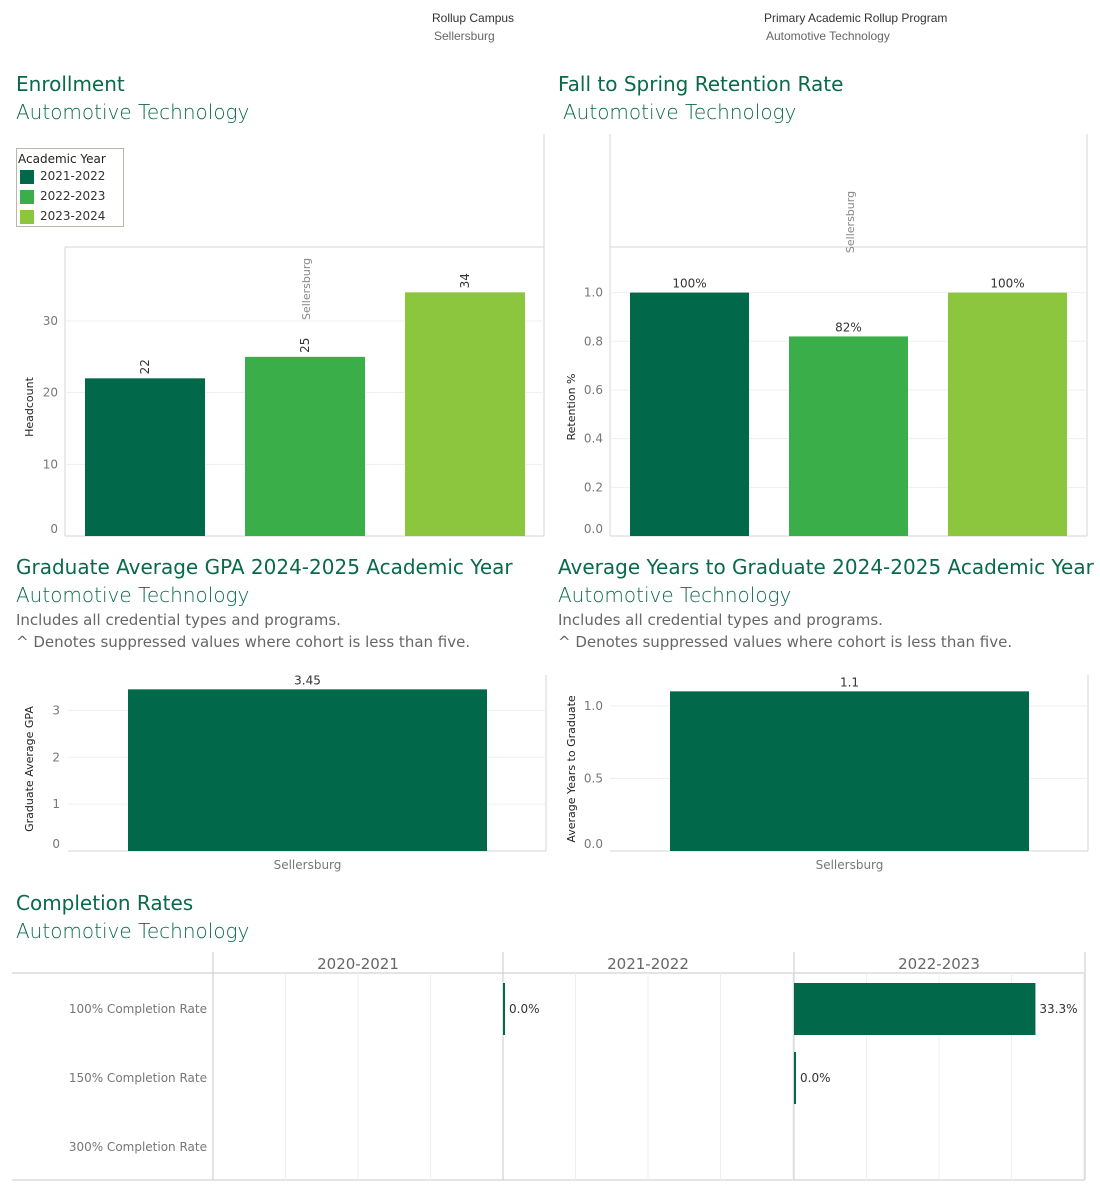 The width and height of the screenshot is (1100, 1200). What do you see at coordinates (848, 327) in the screenshot?
I see `data-label: 82%` at bounding box center [848, 327].